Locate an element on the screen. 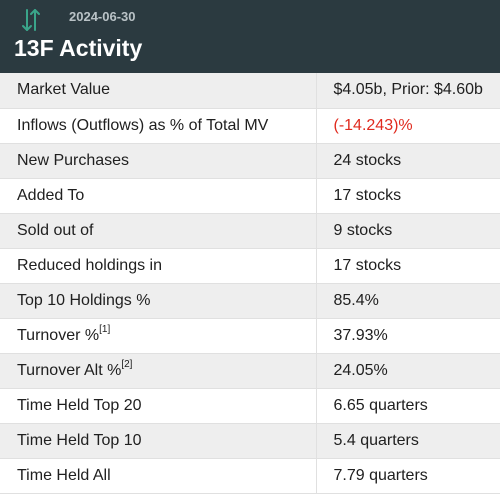 The width and height of the screenshot is (500, 503). row-label: Inflows (Outflows) as % of Total MV is located at coordinates (158, 126).